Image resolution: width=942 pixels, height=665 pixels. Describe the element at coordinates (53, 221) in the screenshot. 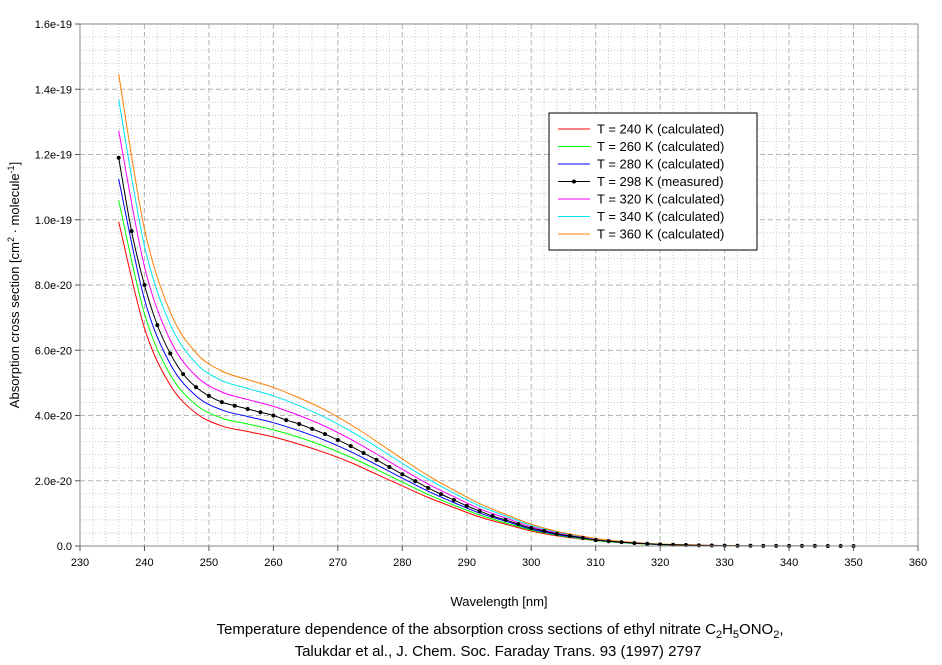

I see `y-tick-label: 1.0e-19` at that location.